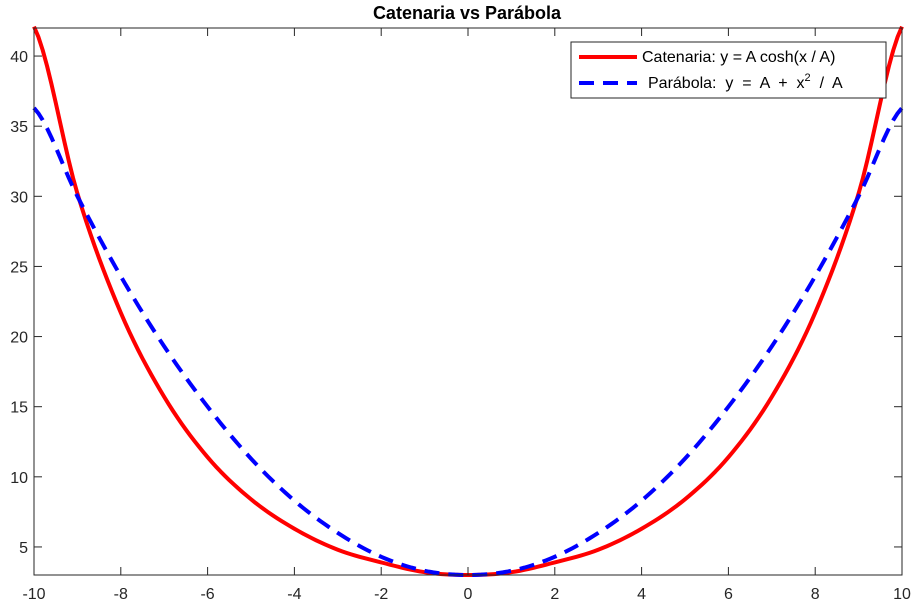 The height and width of the screenshot is (609, 915). I want to click on x-tick-label: 8, so click(815, 594).